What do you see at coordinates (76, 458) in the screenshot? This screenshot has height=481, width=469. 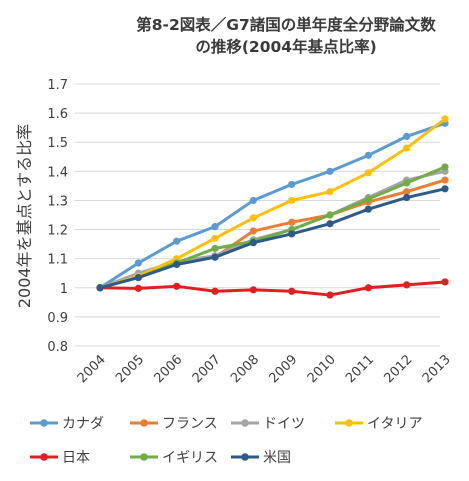 I see `legend-label: 日本` at bounding box center [76, 458].